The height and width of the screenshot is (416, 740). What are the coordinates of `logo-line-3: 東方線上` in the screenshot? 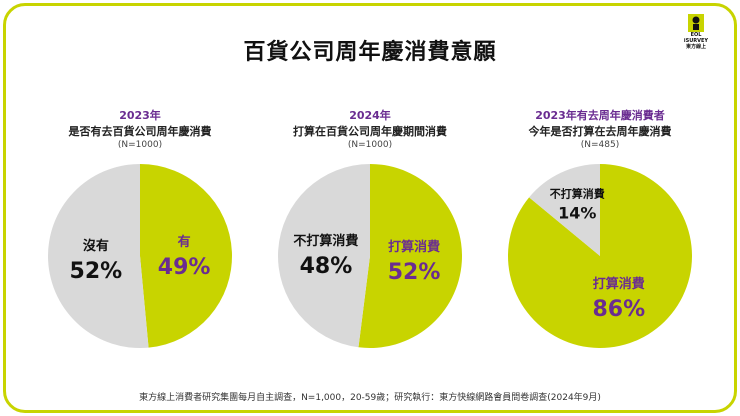 It's located at (695, 47).